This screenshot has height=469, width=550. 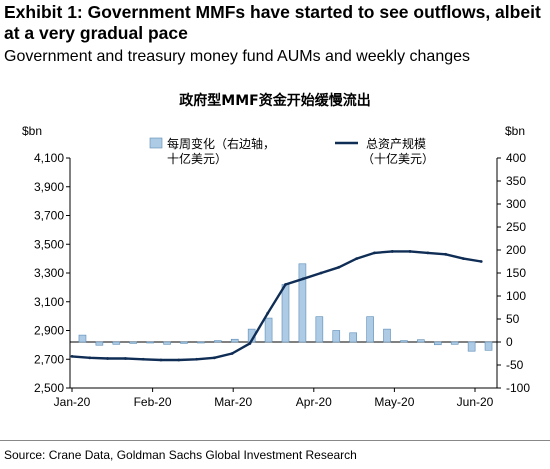 What do you see at coordinates (516, 273) in the screenshot?
I see `right-tick-label: 150` at bounding box center [516, 273].